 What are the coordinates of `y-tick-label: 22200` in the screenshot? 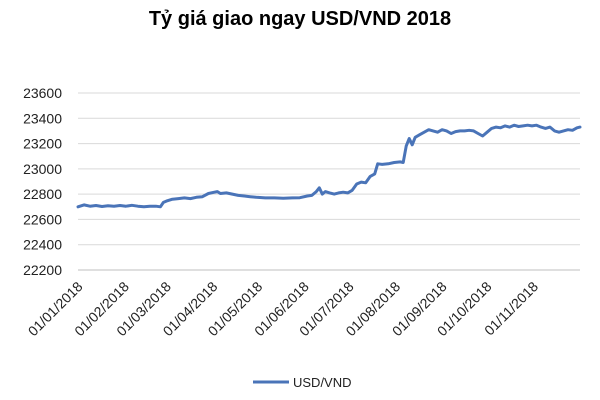 It's located at (42, 270).